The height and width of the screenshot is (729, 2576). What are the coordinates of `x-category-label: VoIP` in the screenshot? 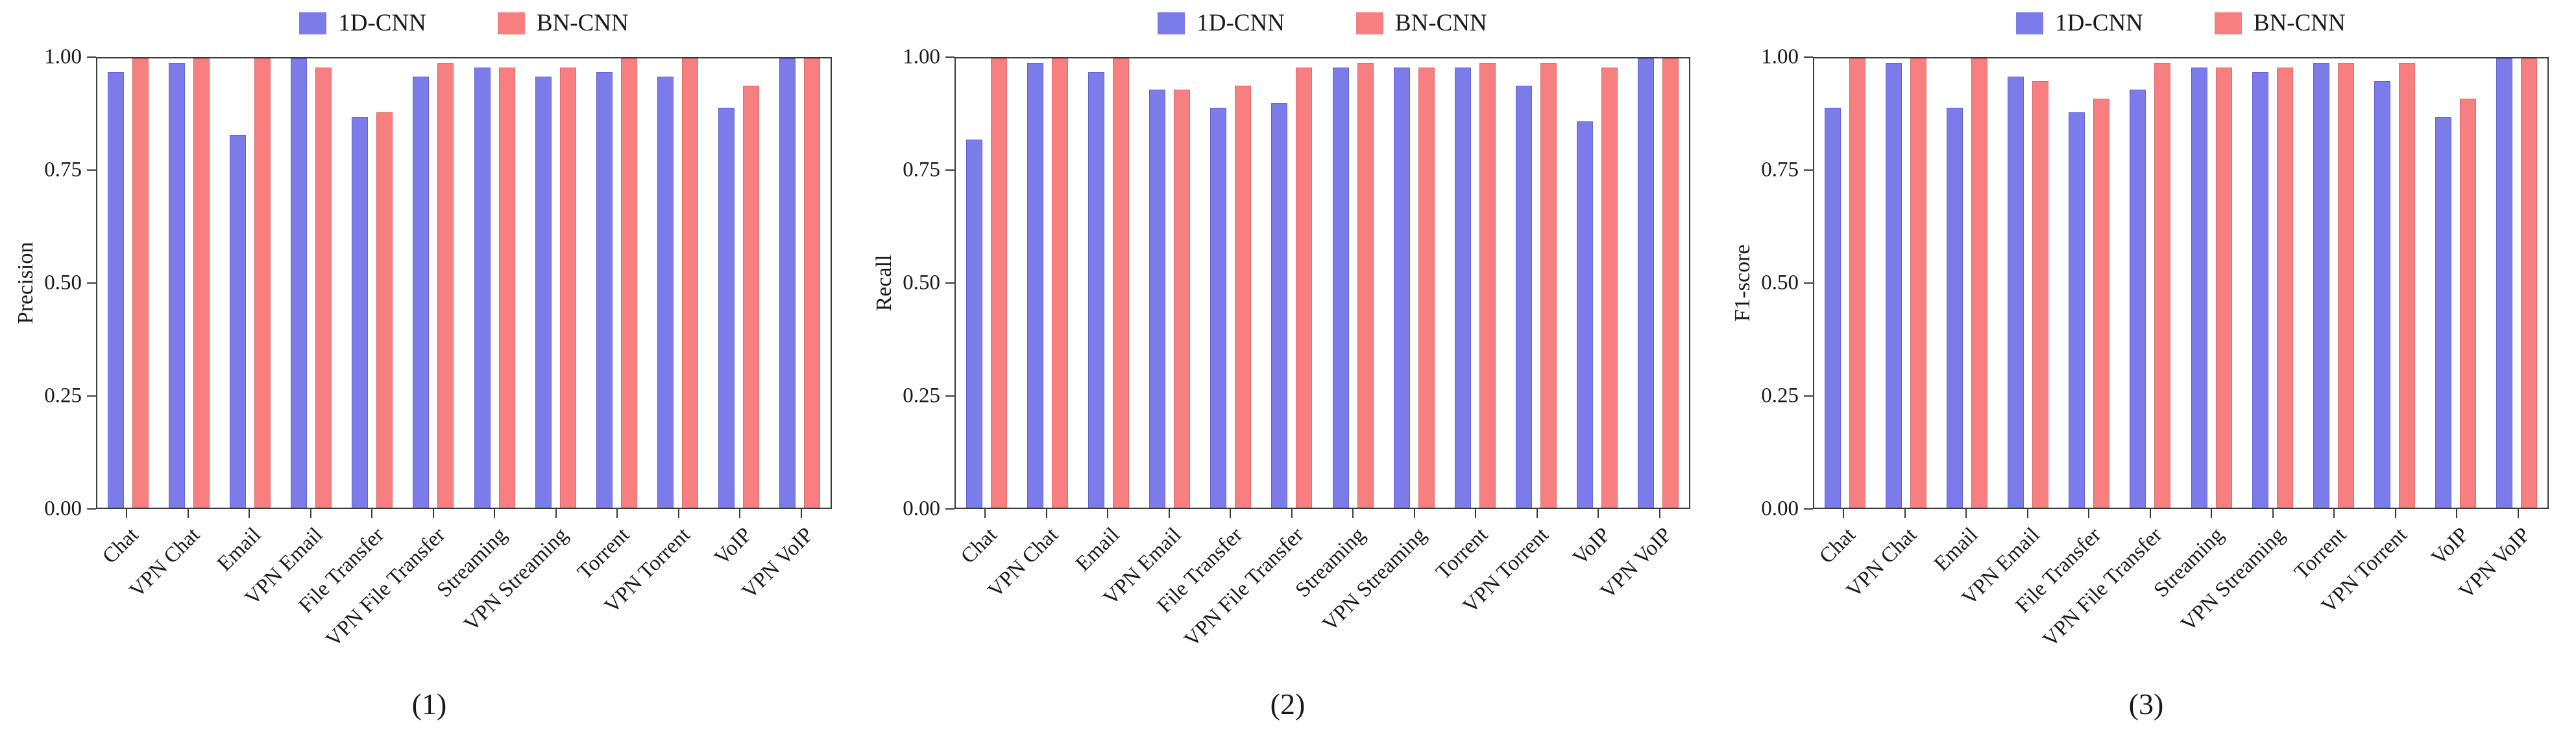 It's located at (1591, 546).